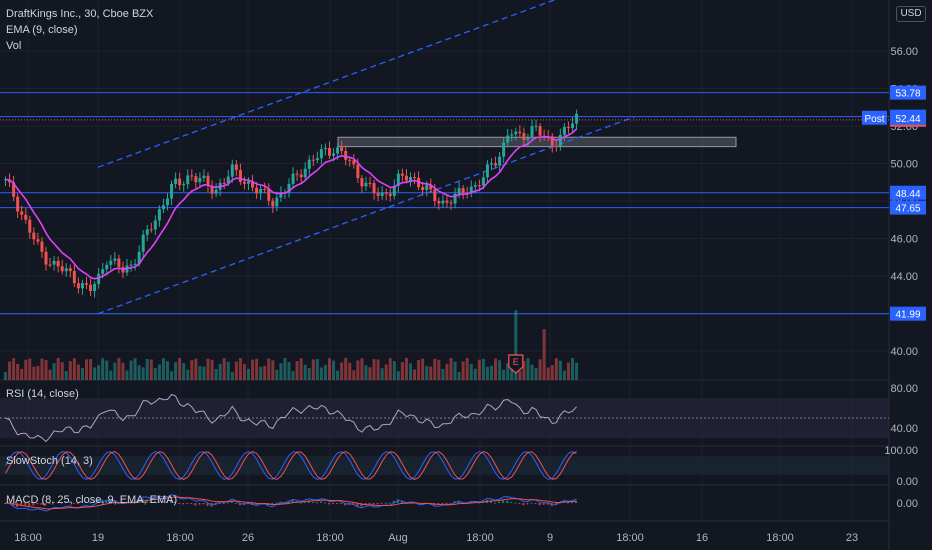 The width and height of the screenshot is (932, 550). What do you see at coordinates (904, 165) in the screenshot?
I see `price-tick-label: 50.00` at bounding box center [904, 165].